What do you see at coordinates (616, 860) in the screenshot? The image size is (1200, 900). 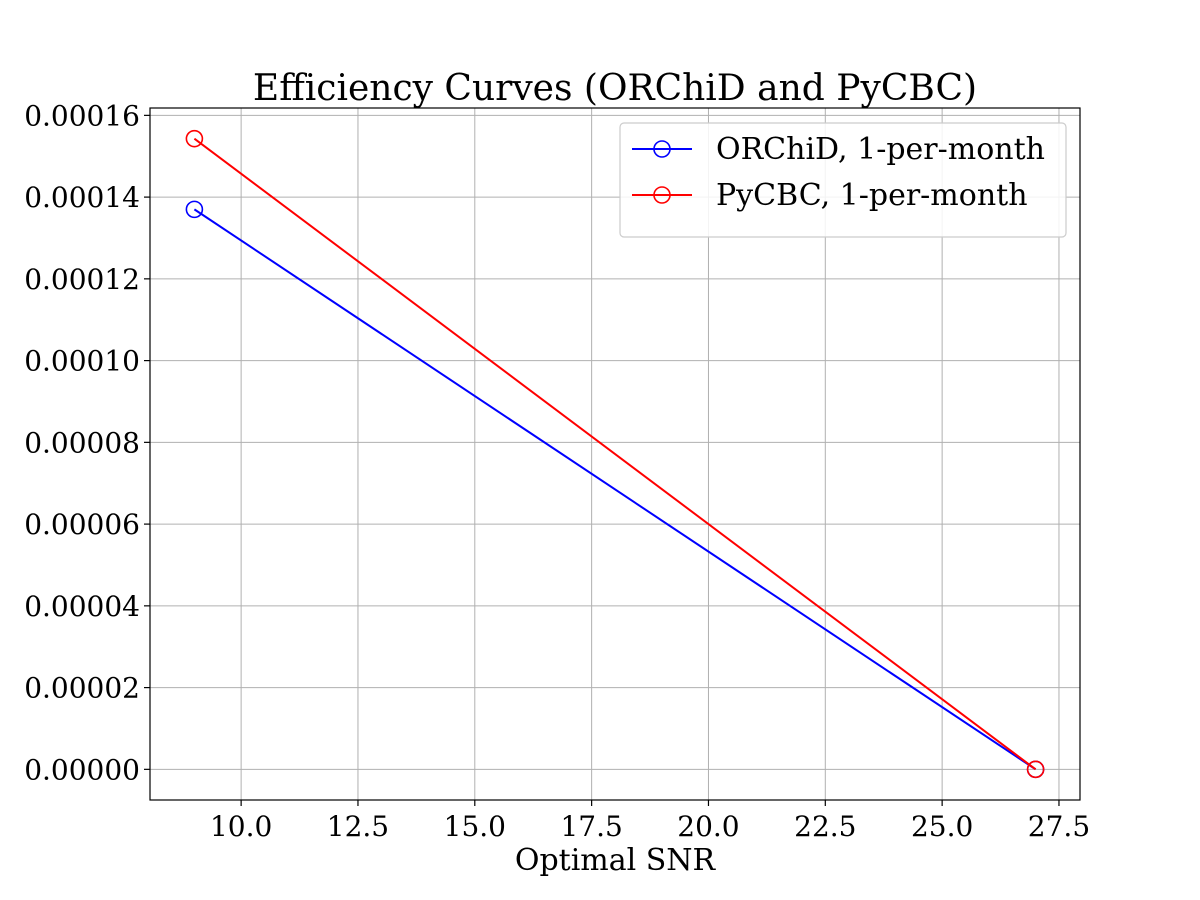 I see `x-axis-label: Optimal SNR` at bounding box center [616, 860].